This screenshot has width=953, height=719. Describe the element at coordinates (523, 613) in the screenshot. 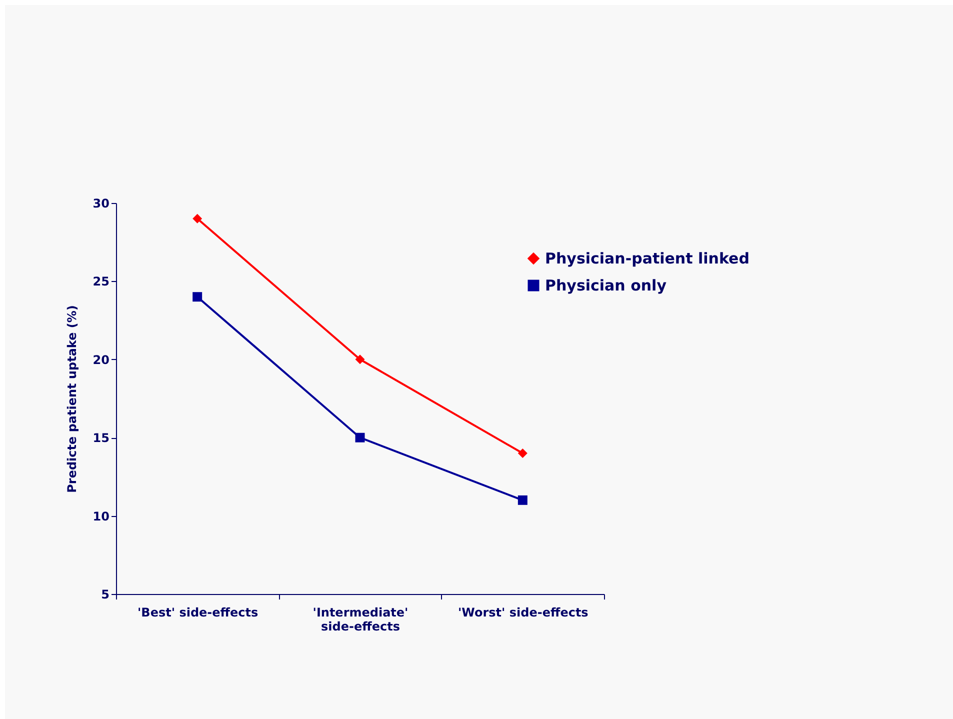

I see `x-tick-label: 'Worst' side-effects` at that location.